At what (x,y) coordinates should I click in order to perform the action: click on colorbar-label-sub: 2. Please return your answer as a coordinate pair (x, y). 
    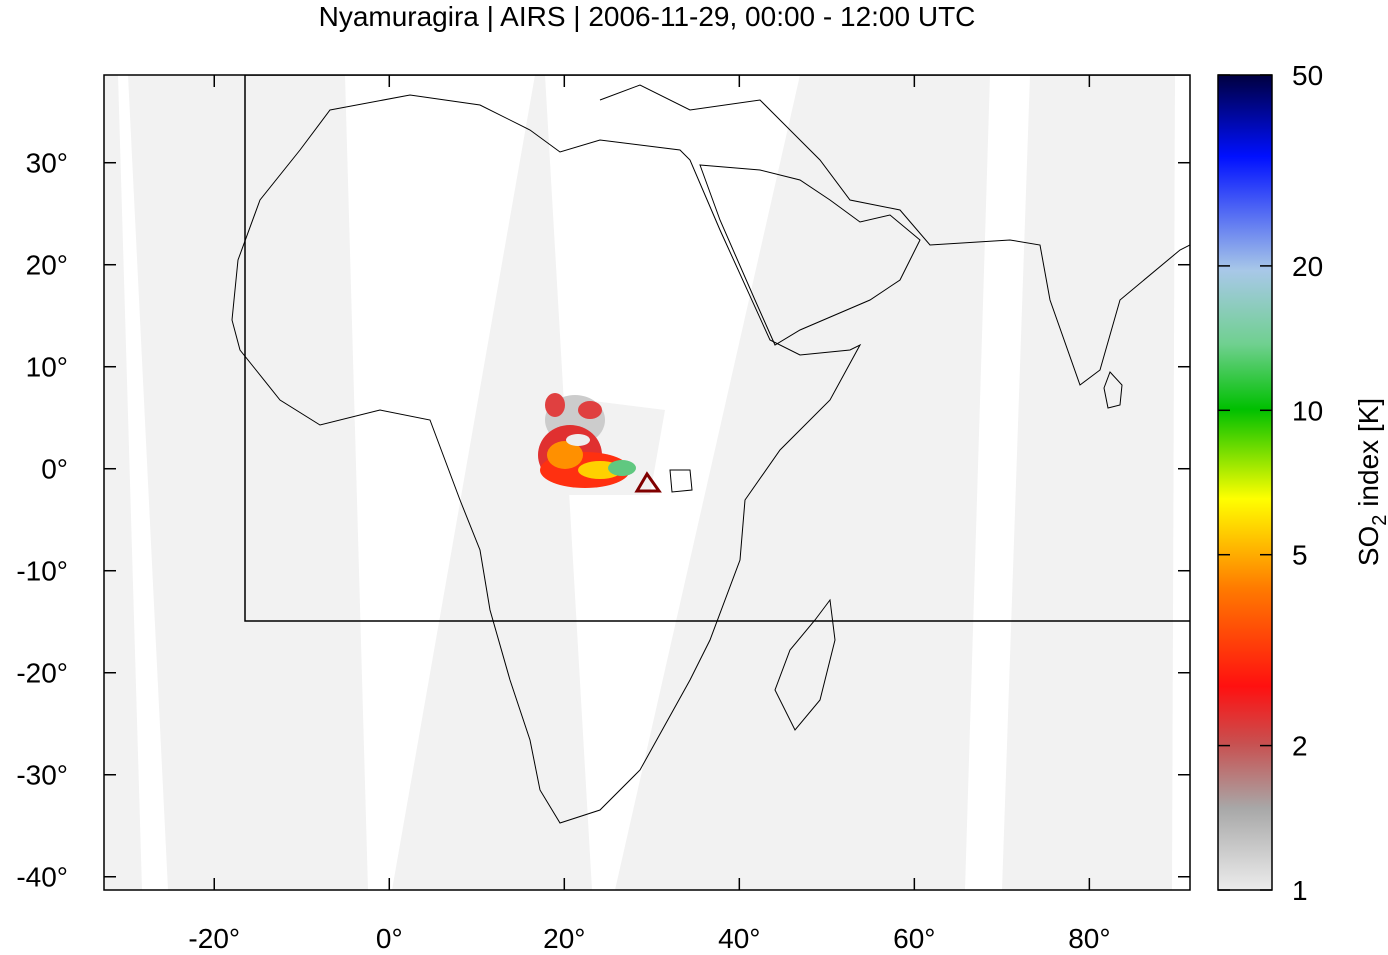
    Looking at the image, I should click on (1378, 520).